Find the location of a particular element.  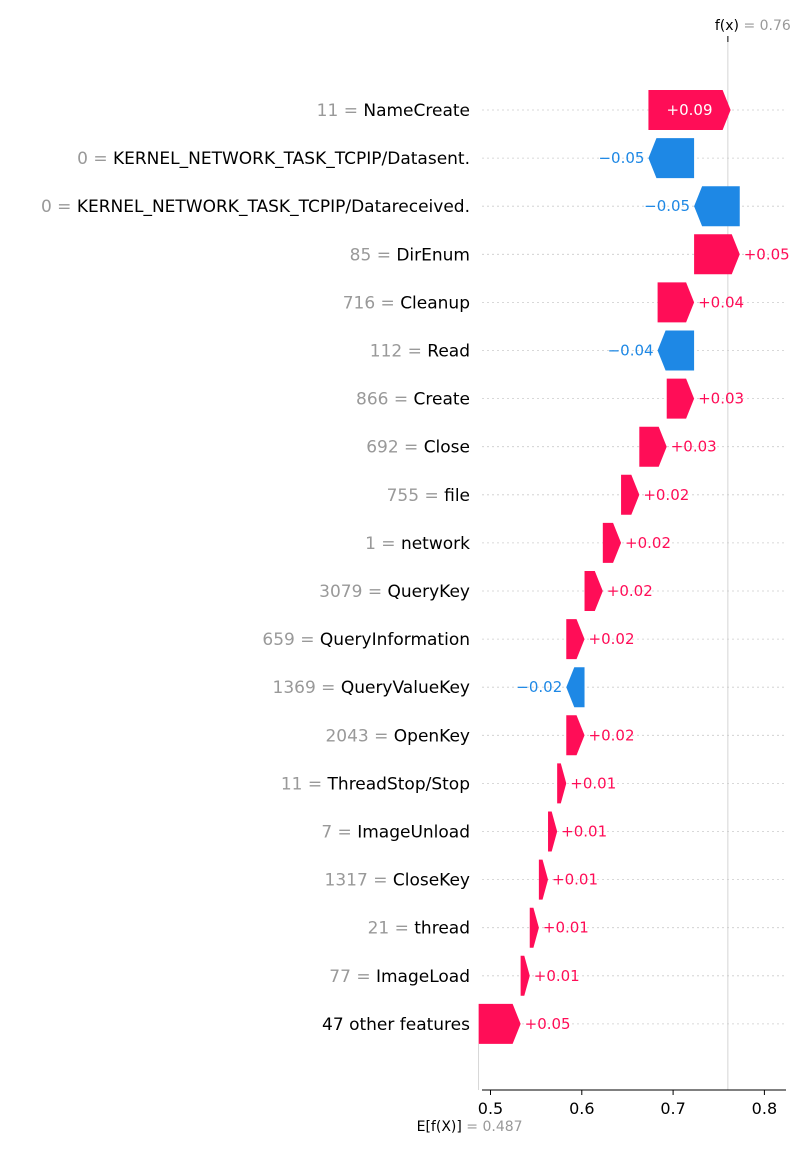

feature-label: 755 = file is located at coordinates (428, 496).